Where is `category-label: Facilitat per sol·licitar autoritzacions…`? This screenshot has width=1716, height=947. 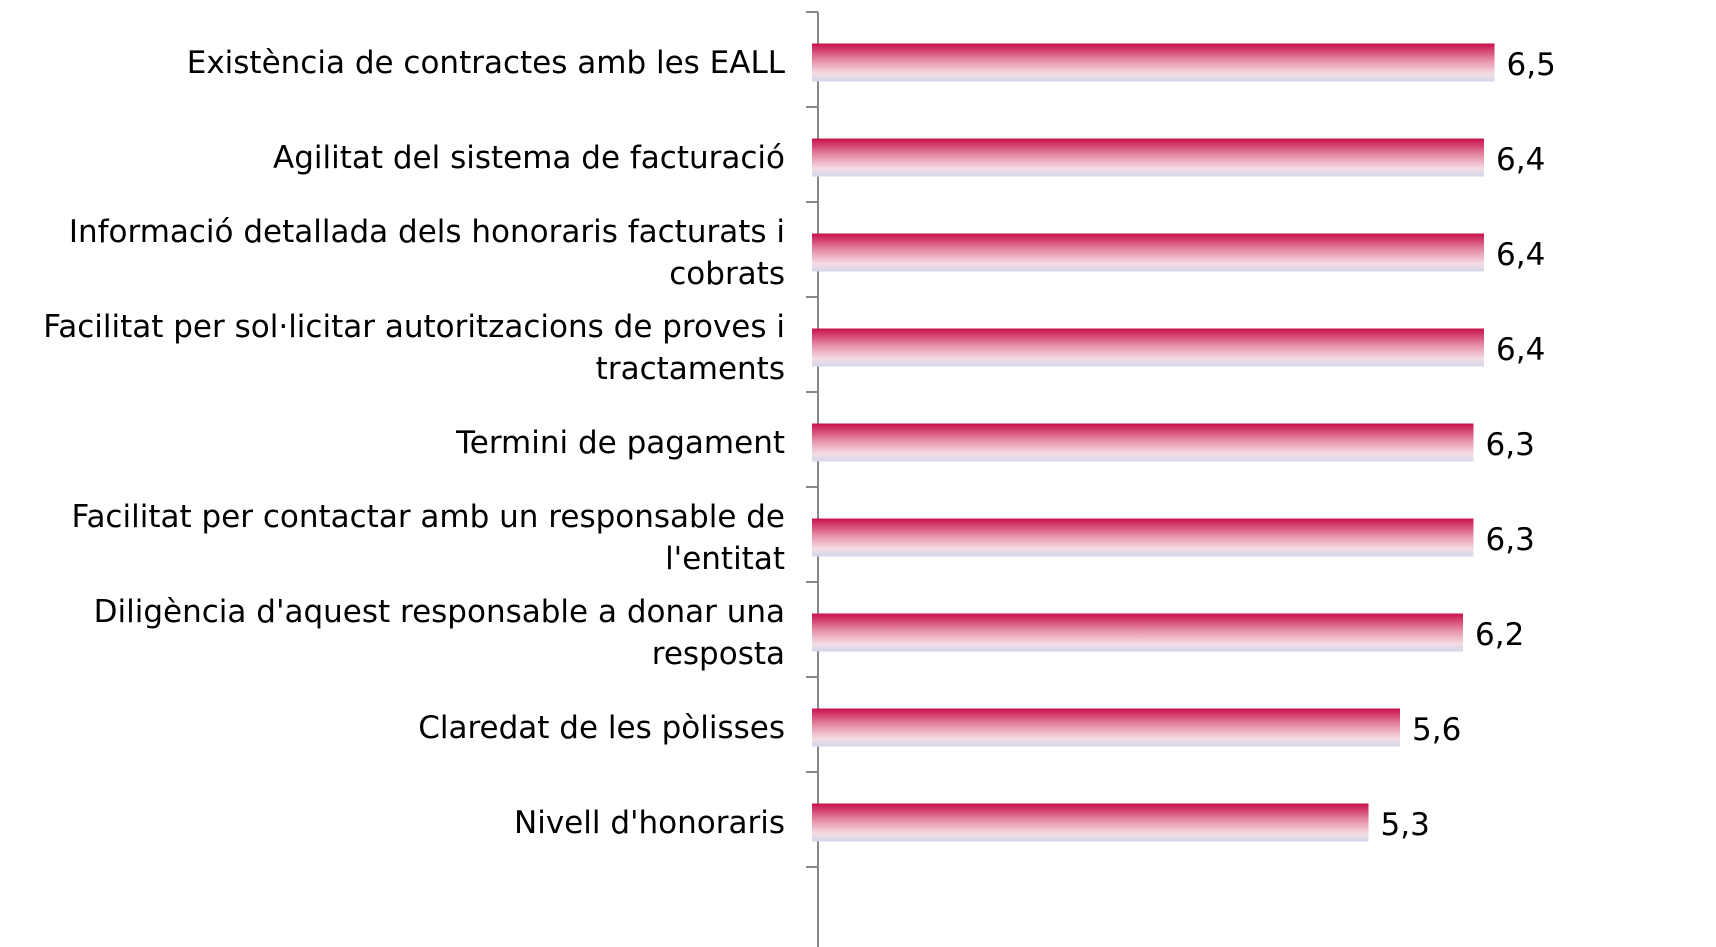
category-label: Facilitat per sol·licitar autoritzacions… is located at coordinates (397, 348).